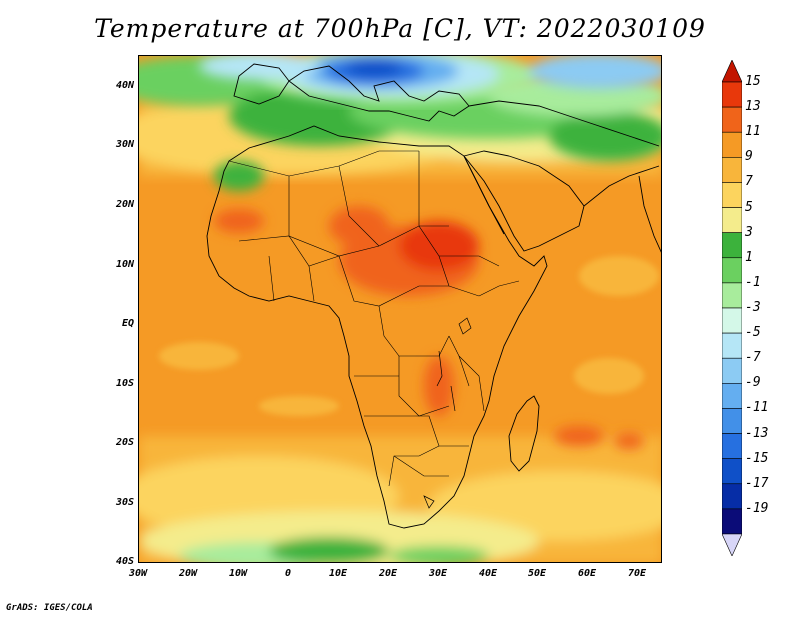 Image resolution: width=800 pixels, height=618 pixels. Describe the element at coordinates (753, 107) in the screenshot. I see `colorbar-label: 13` at that location.